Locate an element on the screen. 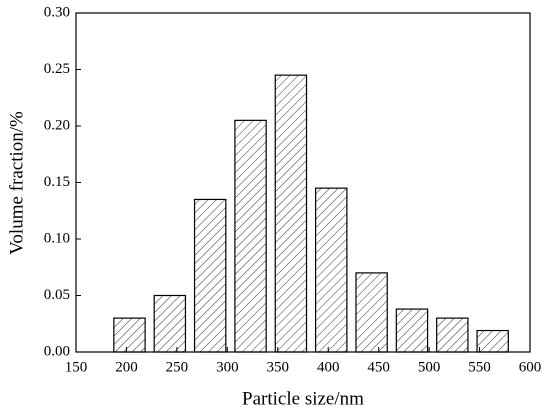  x-tick-label: 600 is located at coordinates (530, 367).